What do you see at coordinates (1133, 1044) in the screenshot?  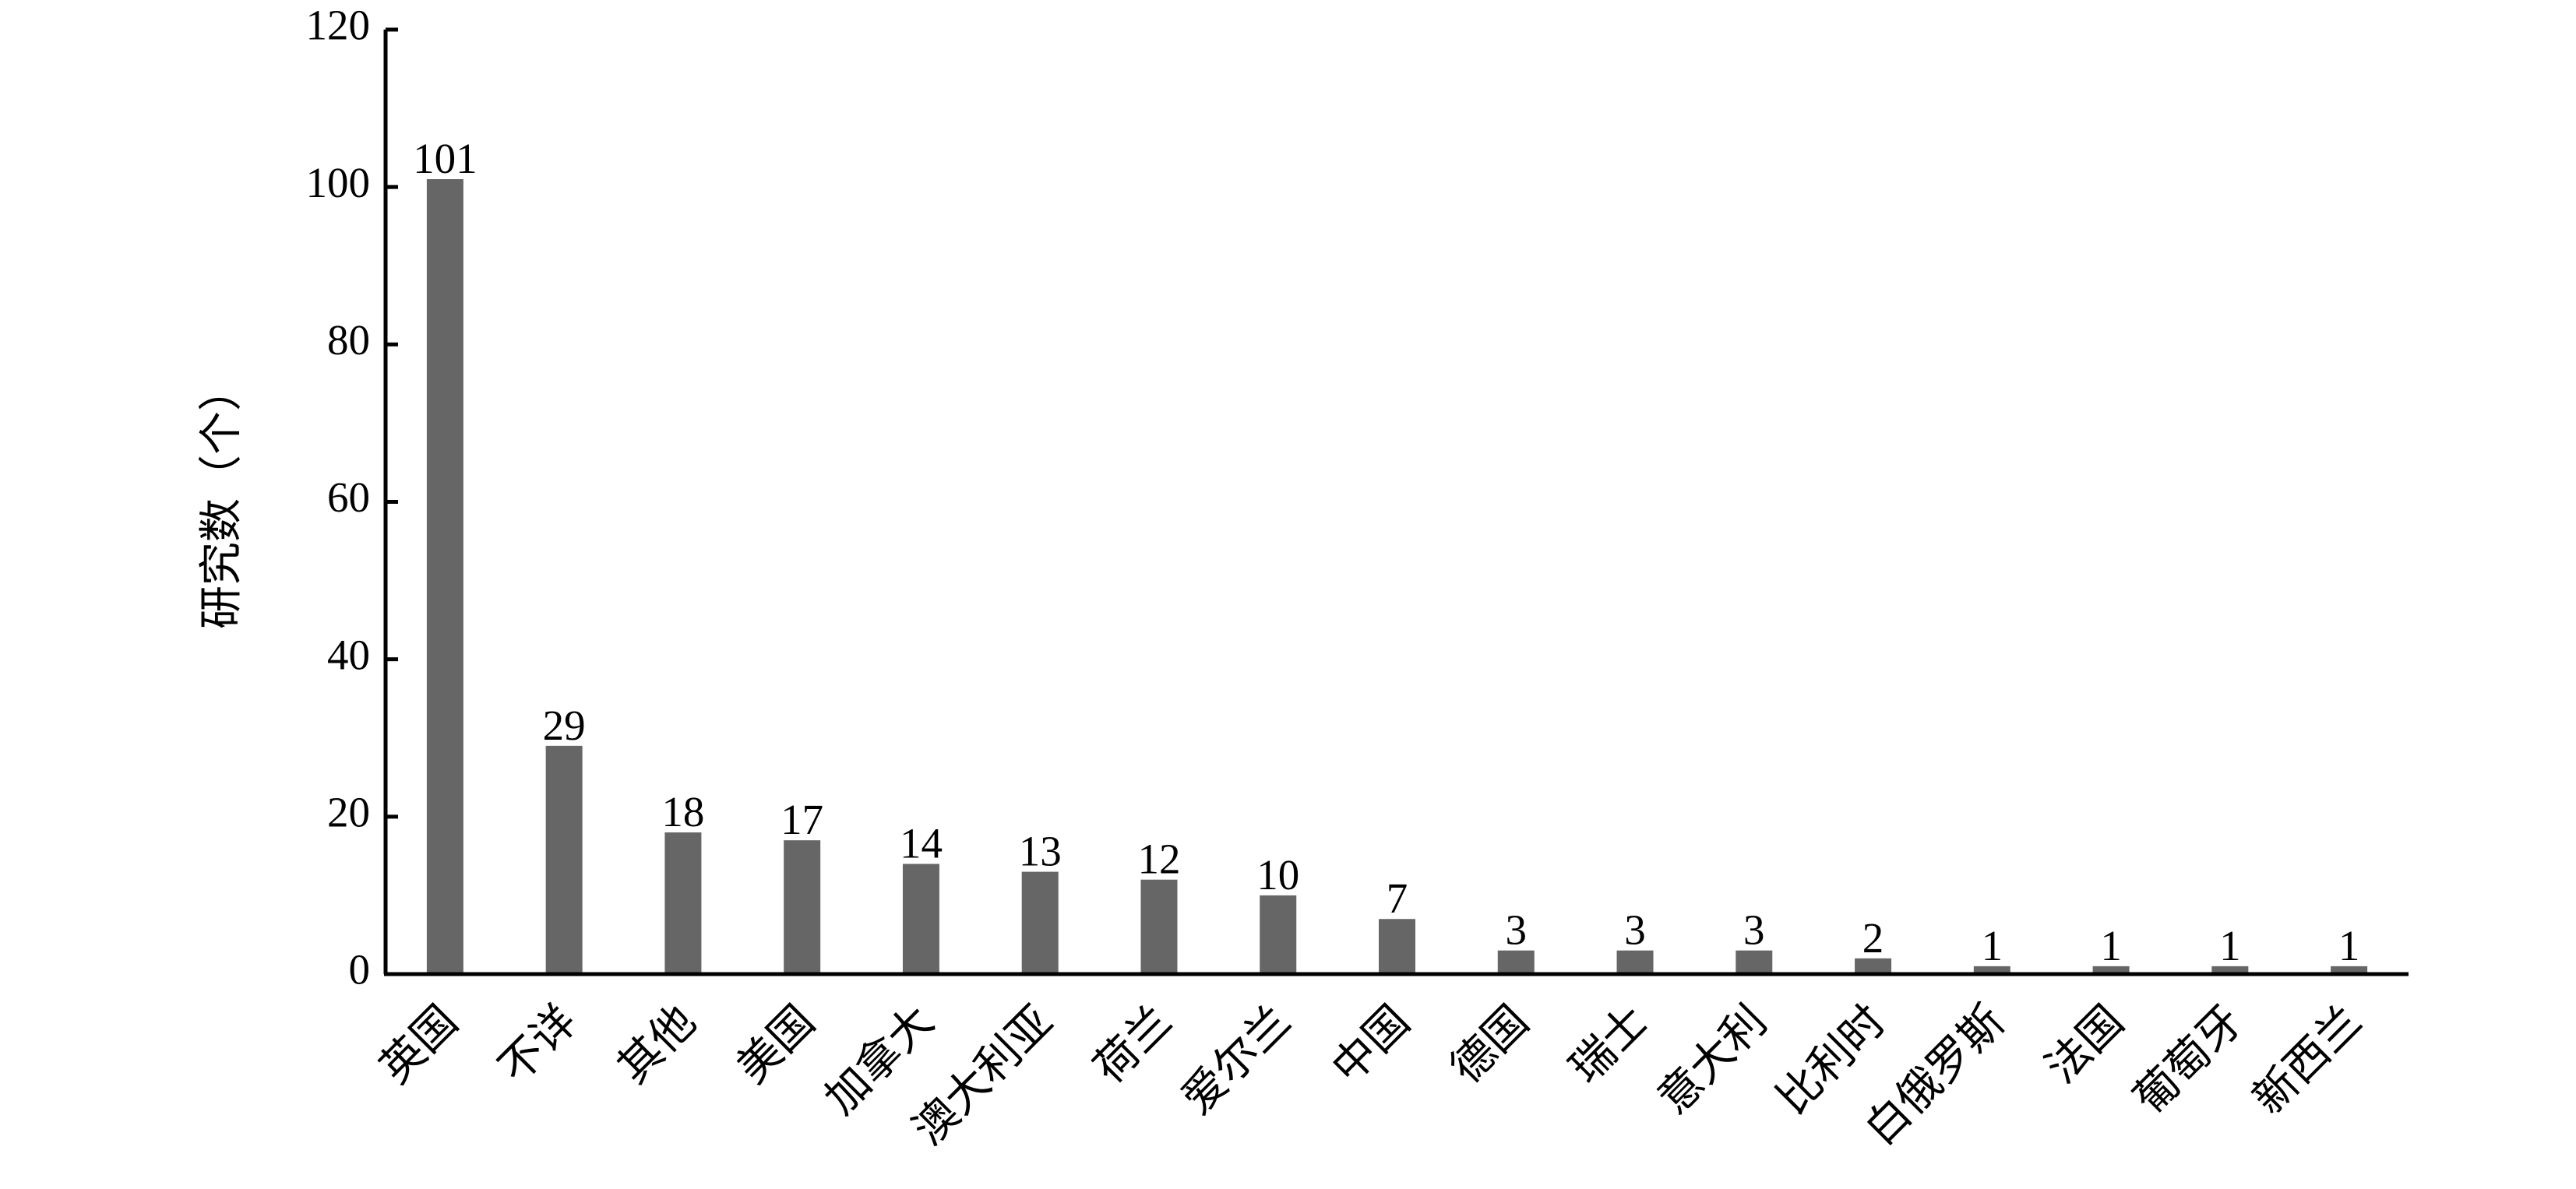 I see `x-tick-label: 荷兰` at bounding box center [1133, 1044].